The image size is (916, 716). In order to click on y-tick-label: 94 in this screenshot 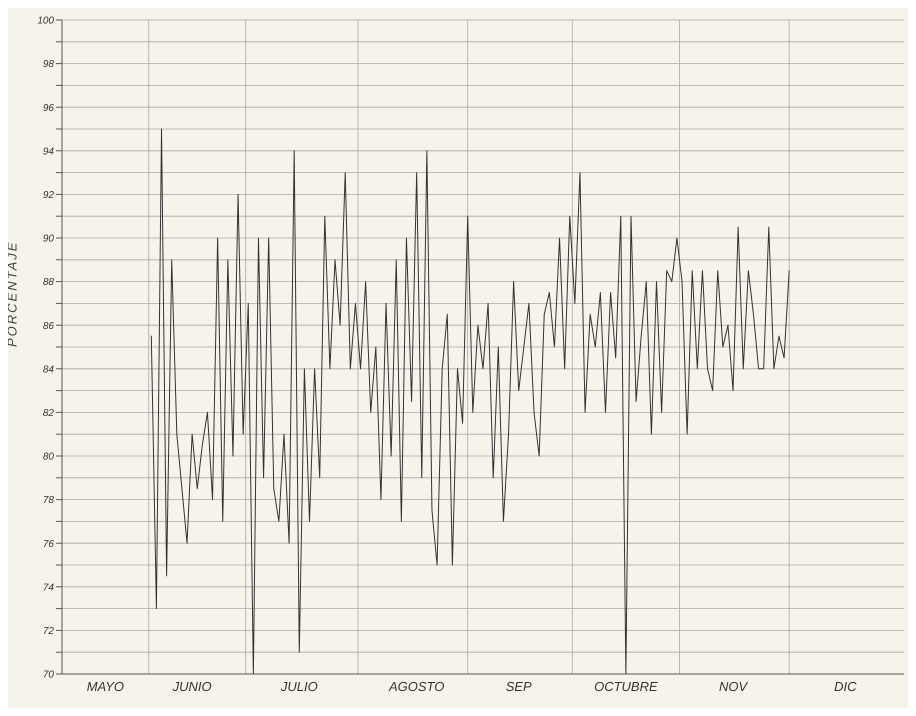, I will do `click(48, 152)`.